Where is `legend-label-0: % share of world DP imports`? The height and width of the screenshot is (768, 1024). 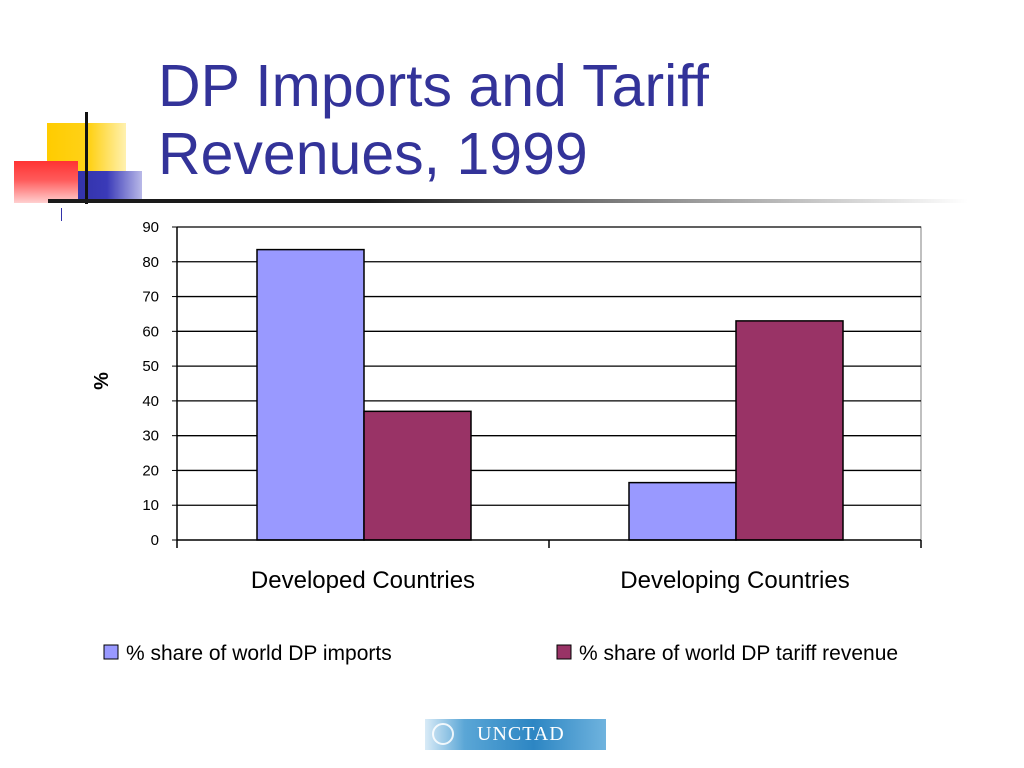
legend-label-0: % share of world DP imports is located at coordinates (259, 653).